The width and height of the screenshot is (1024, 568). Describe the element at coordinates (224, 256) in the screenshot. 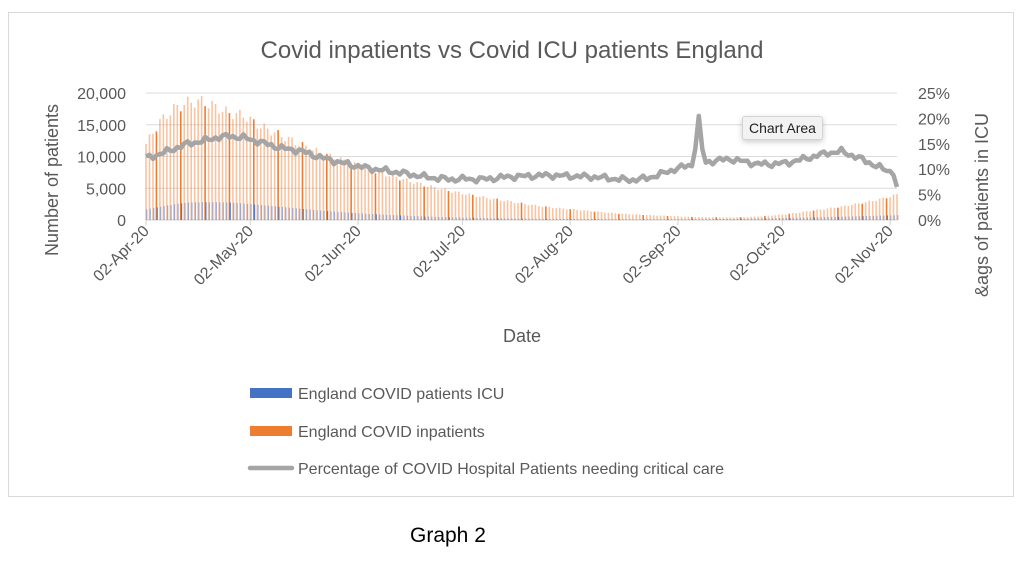

I see `x-tick-label: 02-May-20` at that location.